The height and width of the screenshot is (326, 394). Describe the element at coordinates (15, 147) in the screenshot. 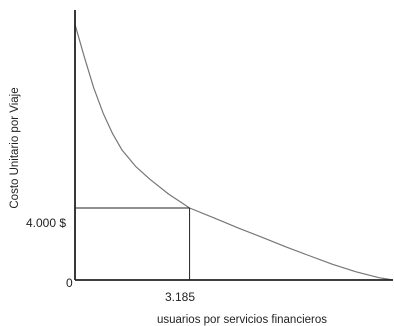

I see `y-axis-label: Costo Unitario por Viaje` at that location.